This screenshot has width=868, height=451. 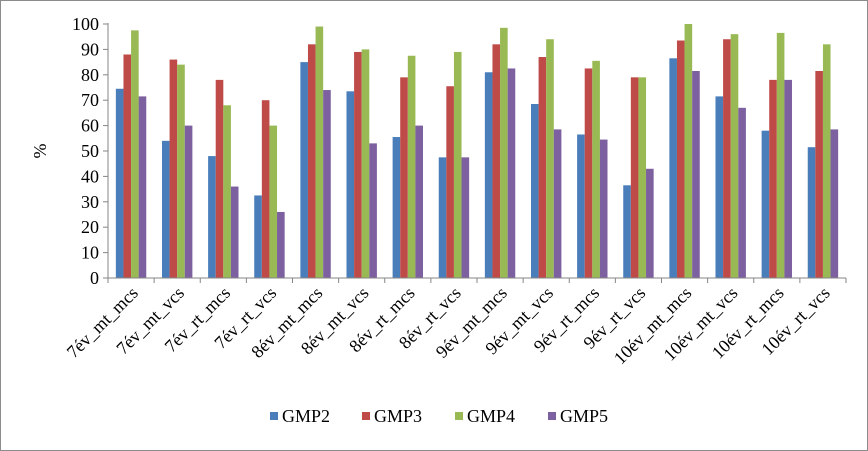 What do you see at coordinates (727, 158) in the screenshot?
I see `bar-gmp3-10év_mt_vcs` at bounding box center [727, 158].